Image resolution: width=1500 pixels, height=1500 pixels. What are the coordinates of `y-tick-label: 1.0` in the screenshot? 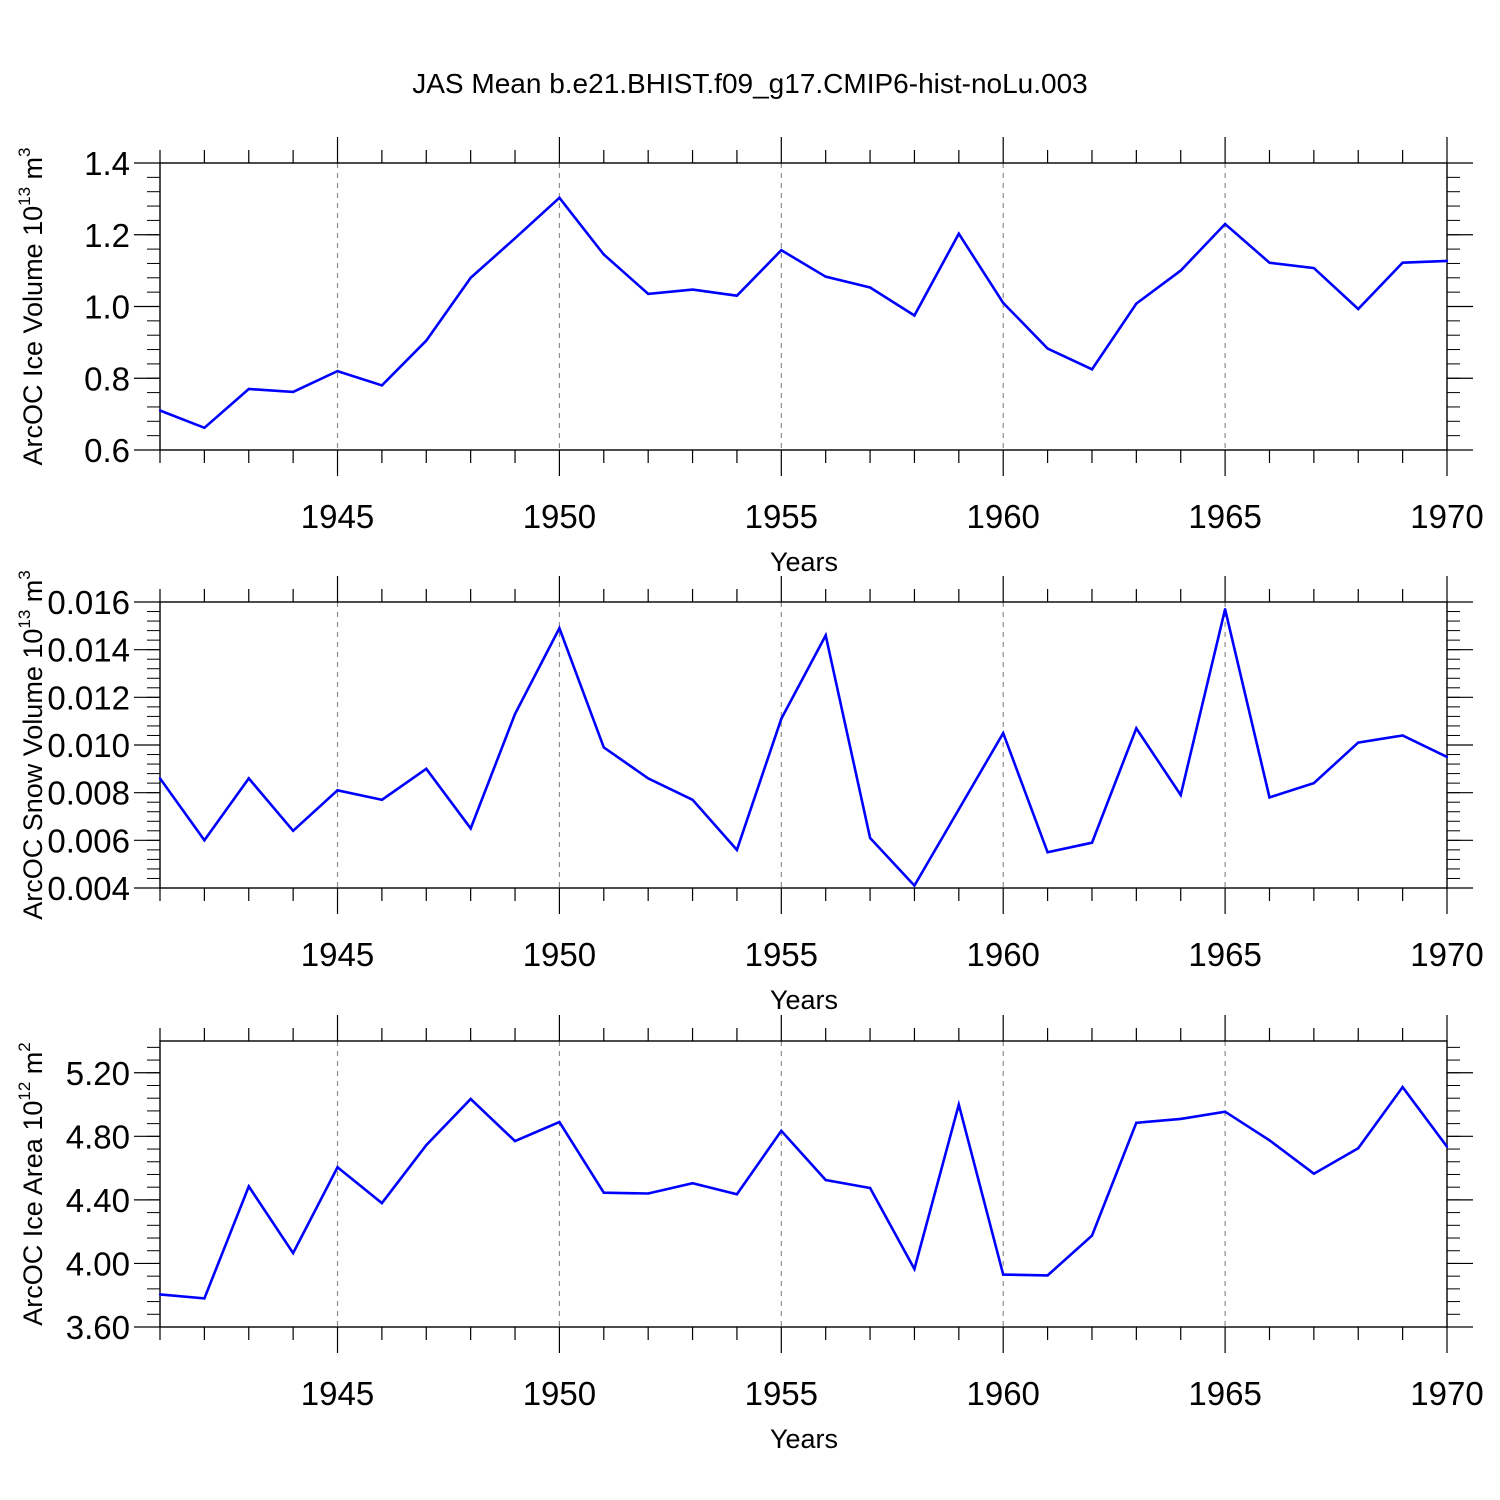 It's located at (107, 307).